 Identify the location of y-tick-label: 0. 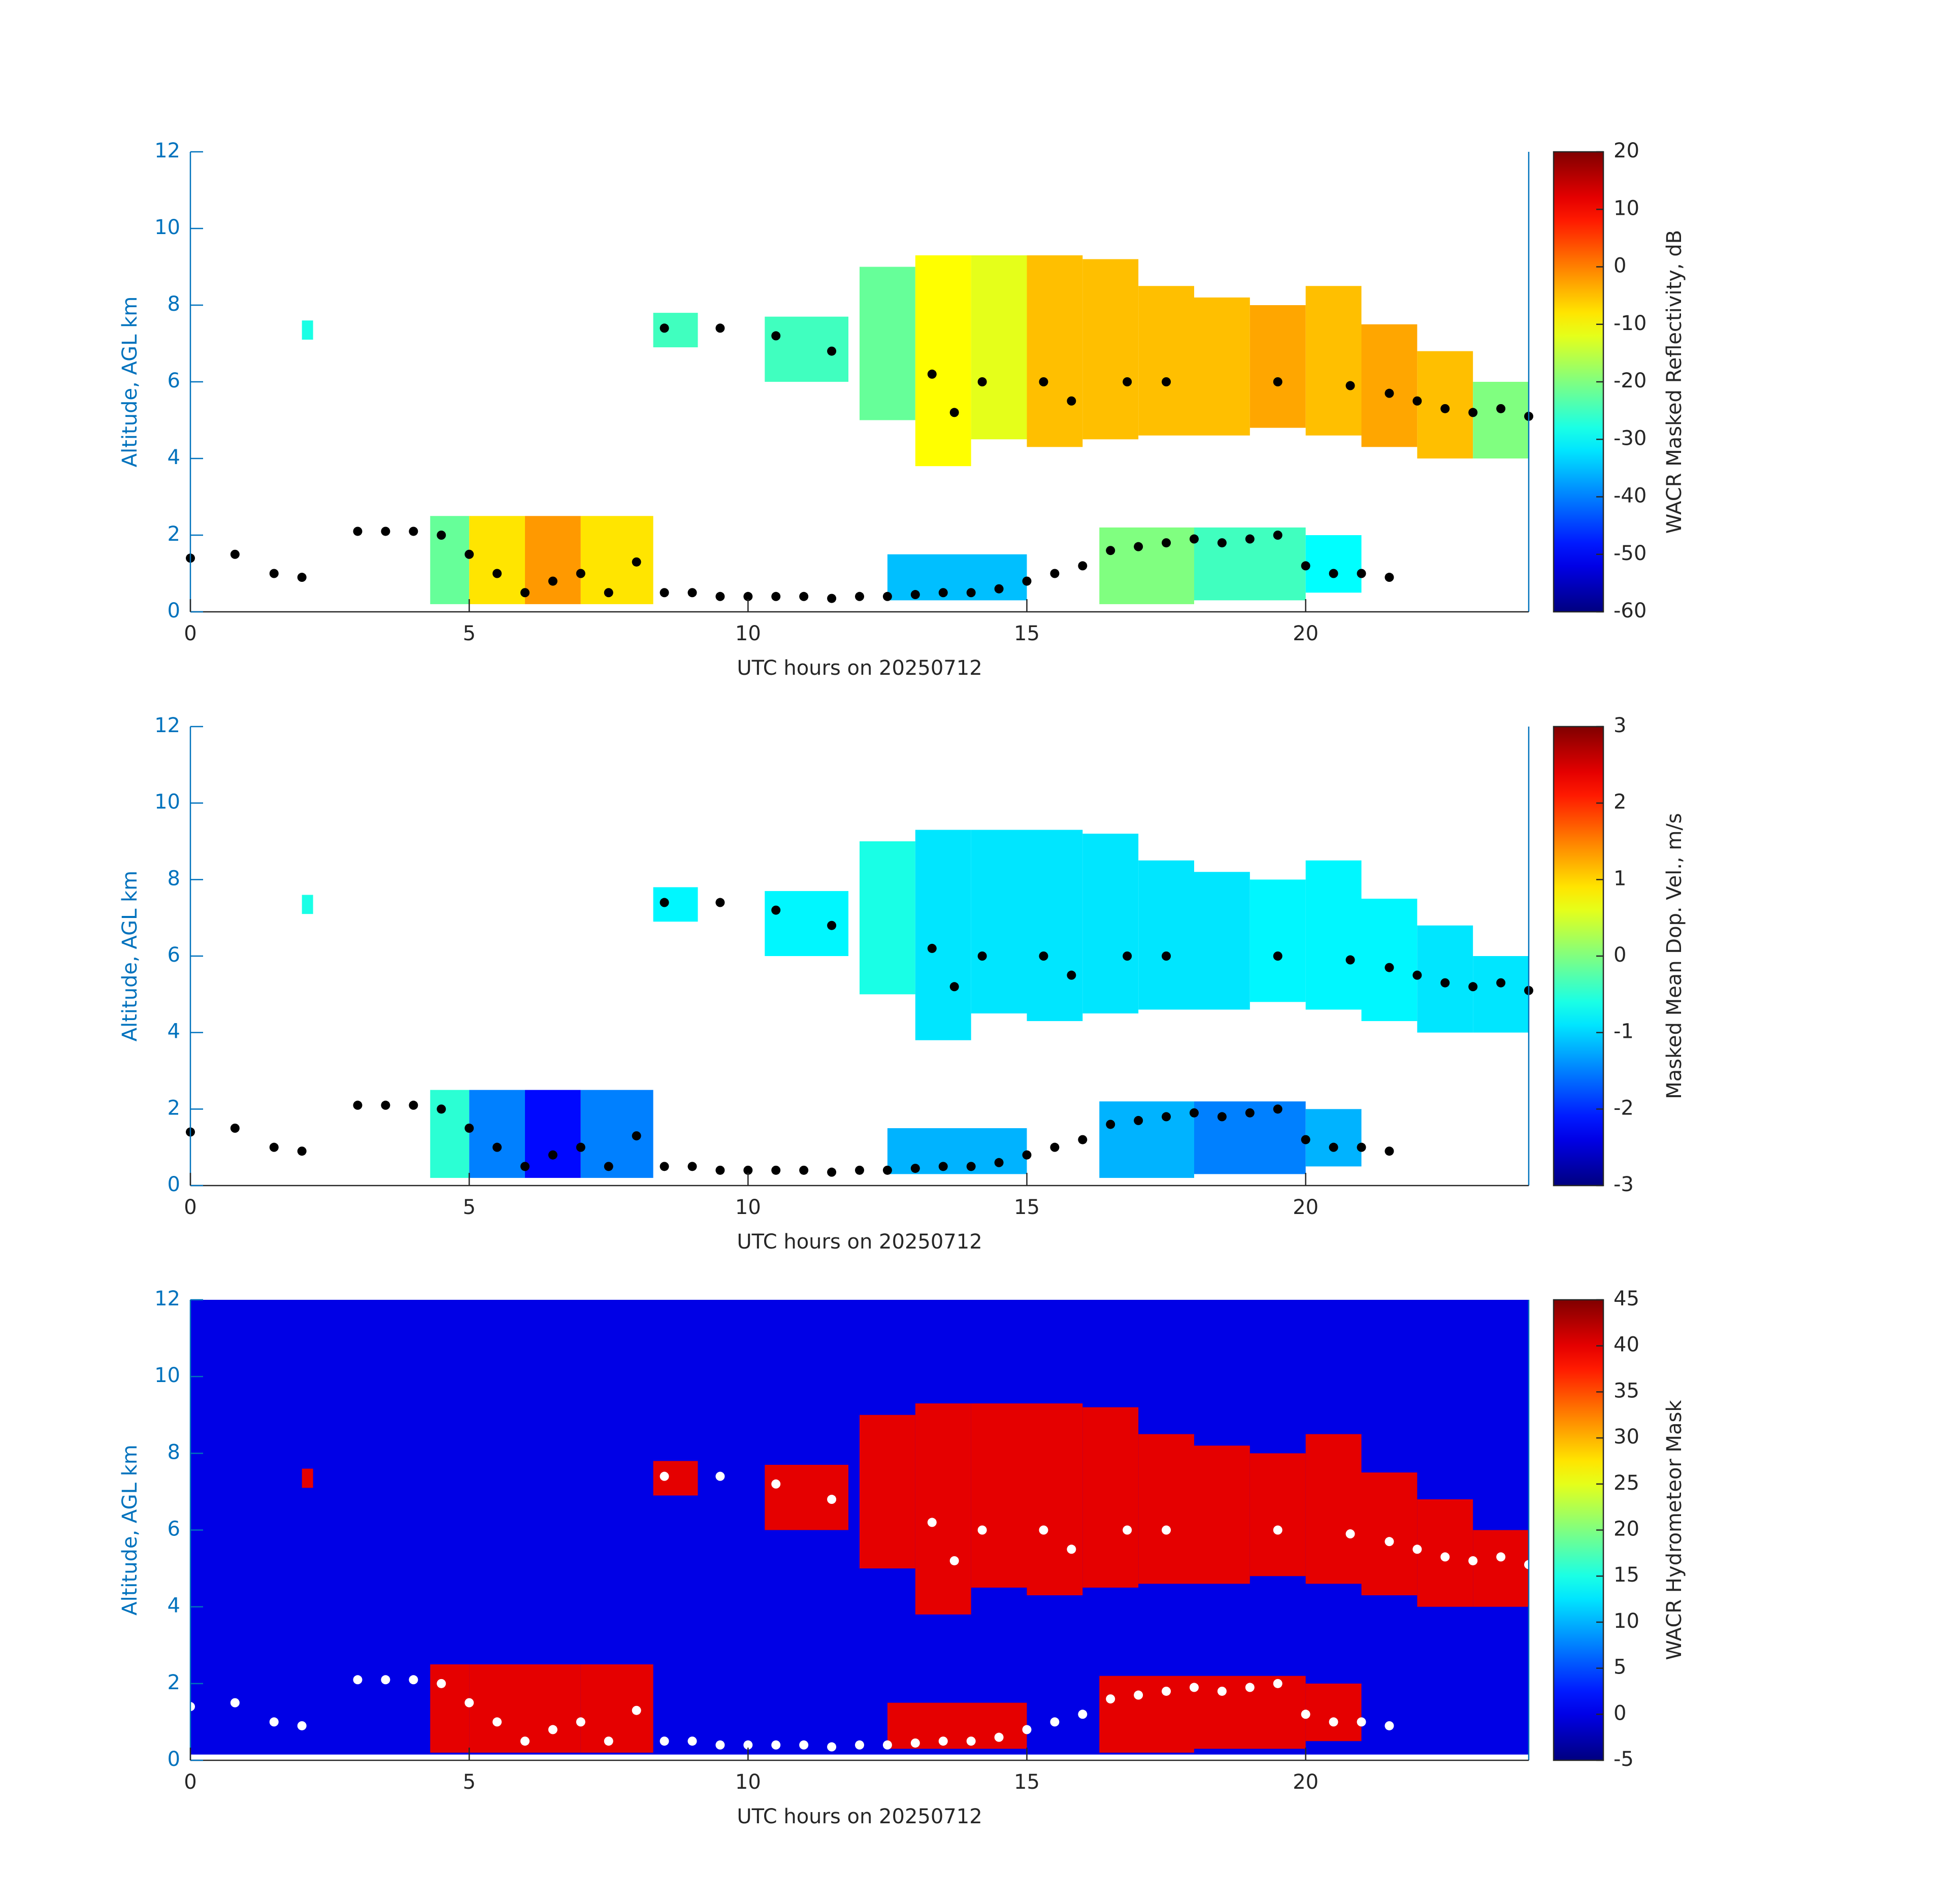
(174, 610).